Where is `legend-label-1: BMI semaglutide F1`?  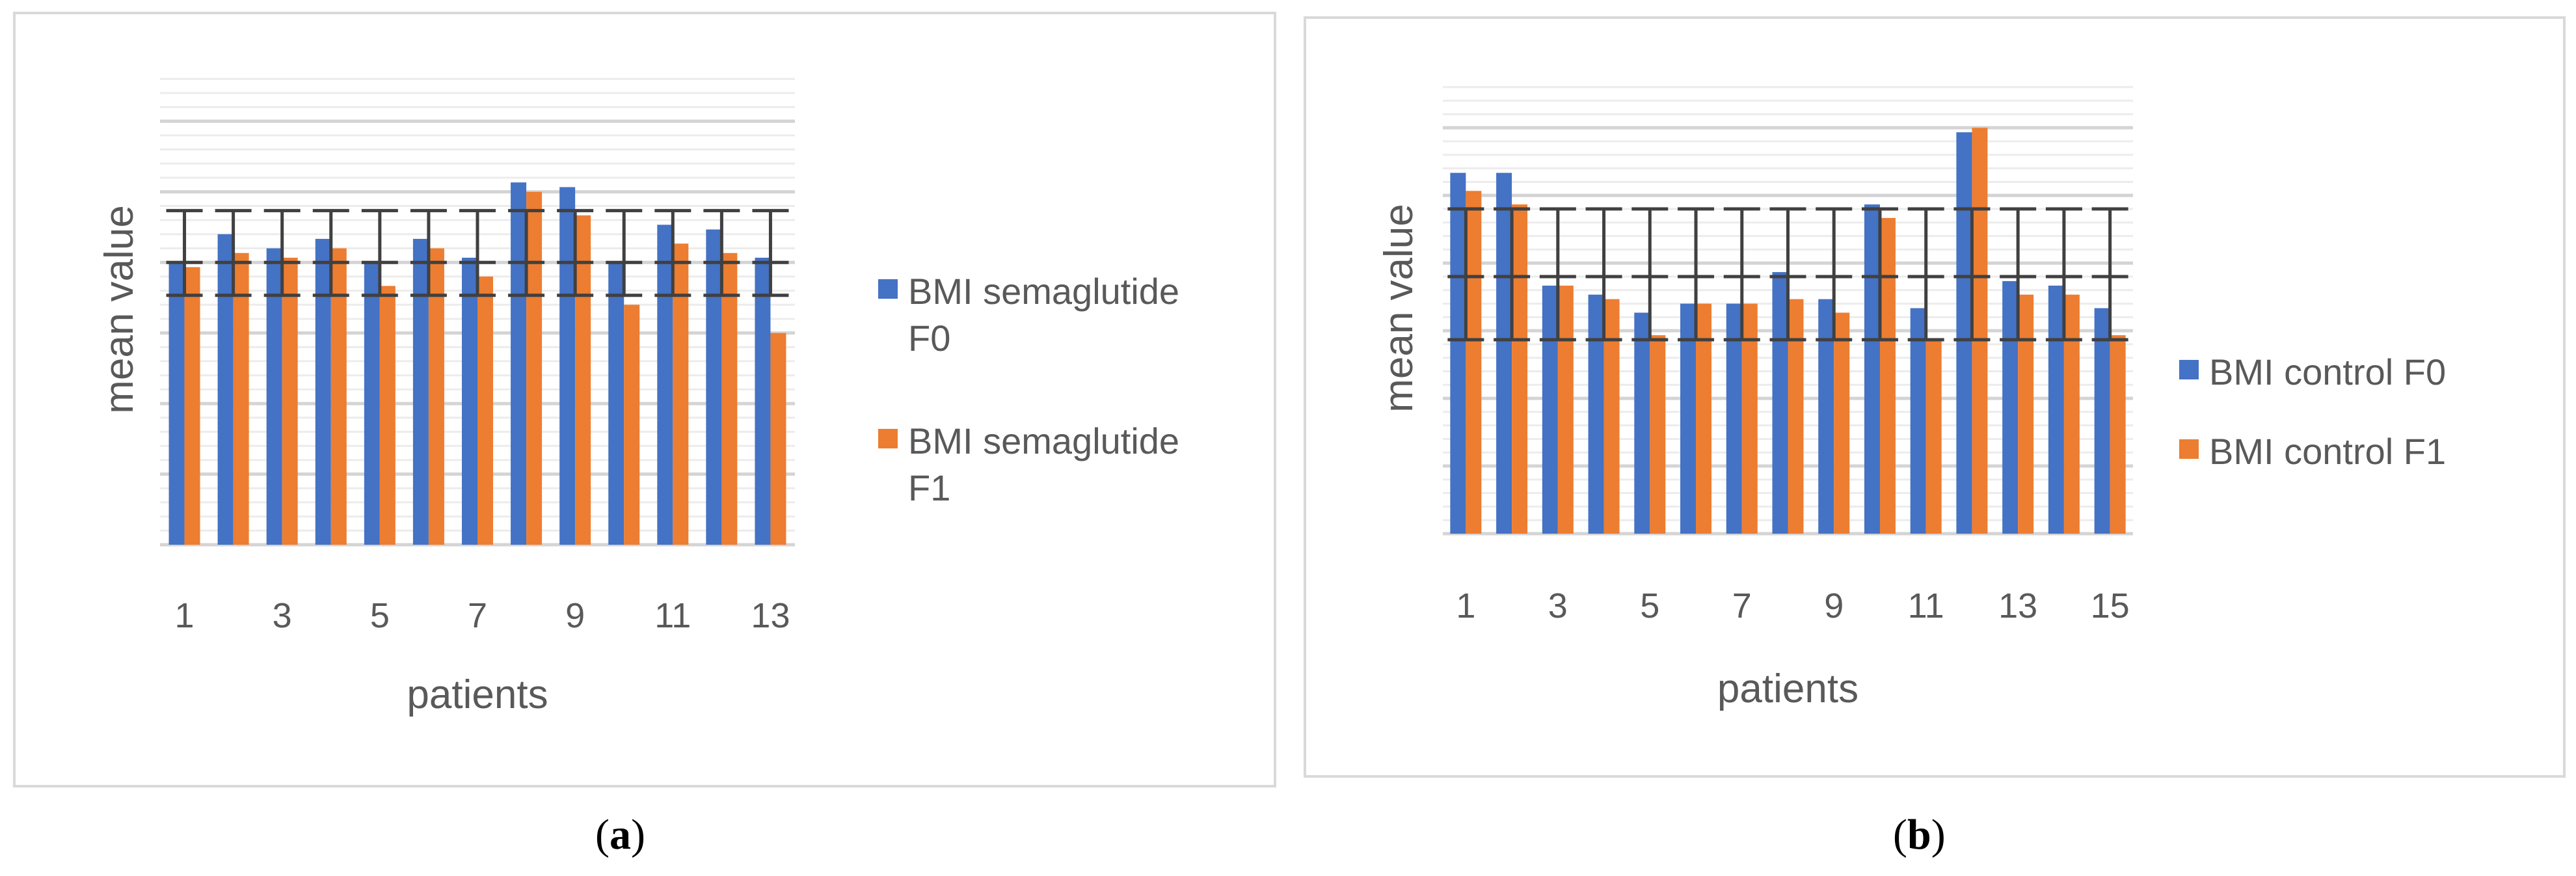 legend-label-1: BMI semaglutide F1 is located at coordinates (1043, 464).